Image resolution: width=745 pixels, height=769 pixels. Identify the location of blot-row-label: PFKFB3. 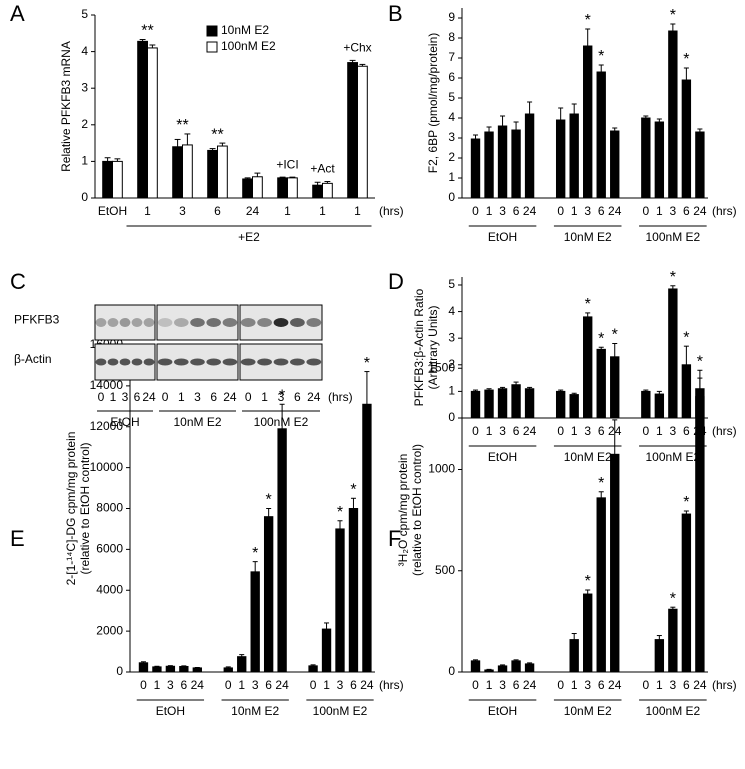
(37, 320).